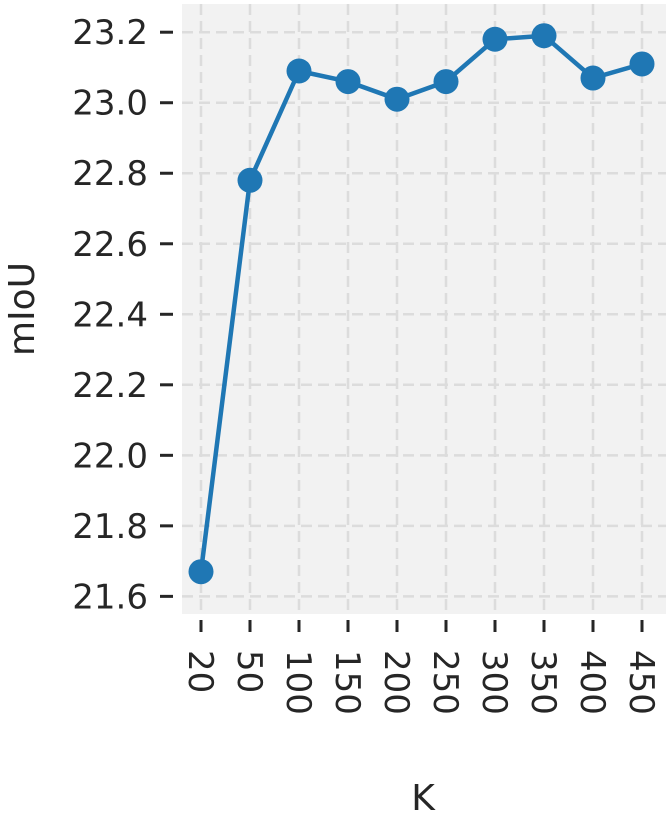  What do you see at coordinates (22, 309) in the screenshot?
I see `y-axis-label: mIoU` at bounding box center [22, 309].